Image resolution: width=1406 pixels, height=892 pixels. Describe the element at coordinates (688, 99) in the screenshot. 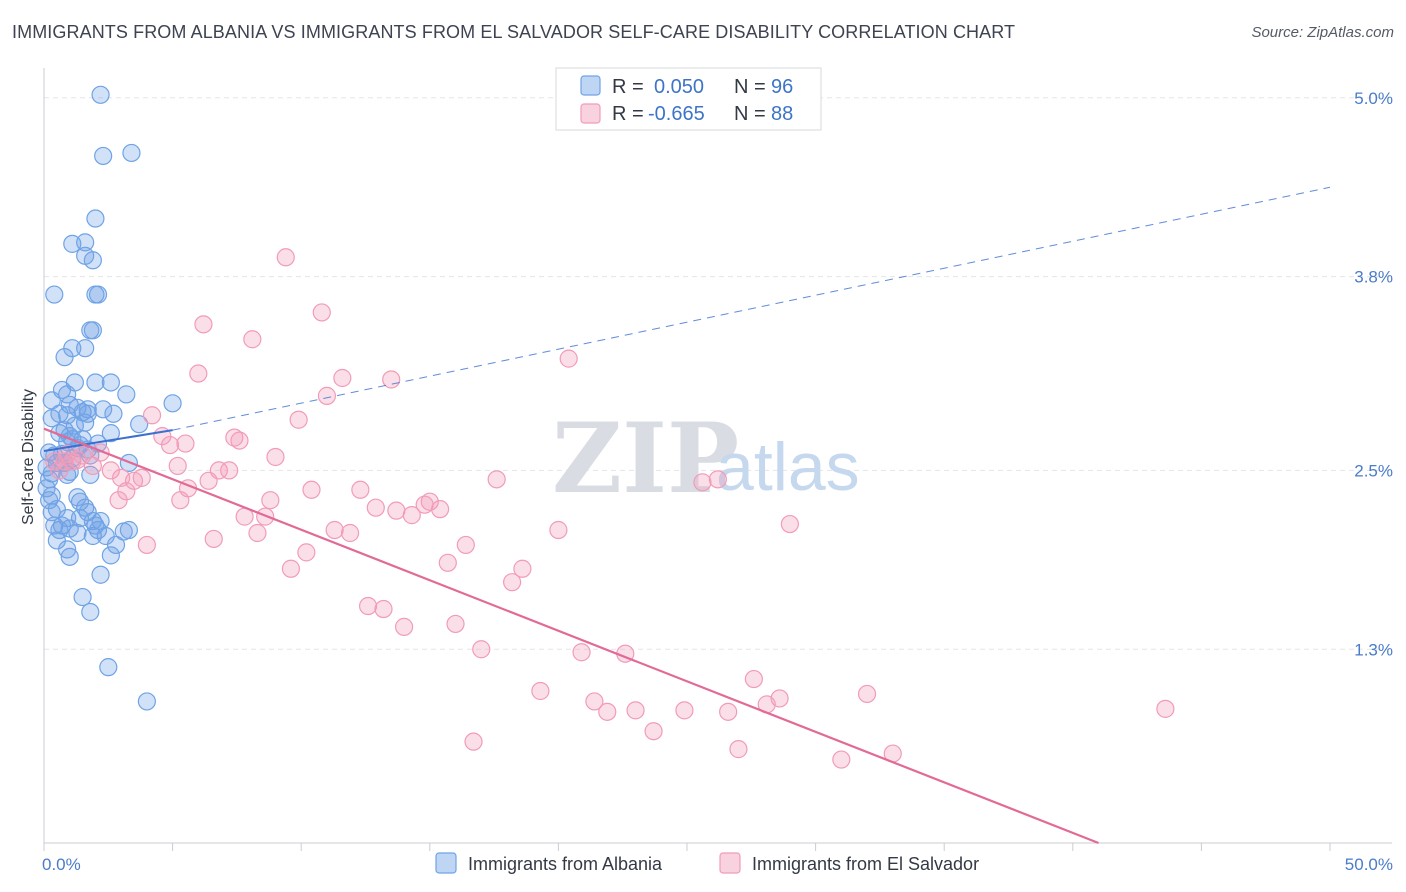

I see `stats-legend: R = 0.050 N = 96 R = -0.665 N = 88` at that location.